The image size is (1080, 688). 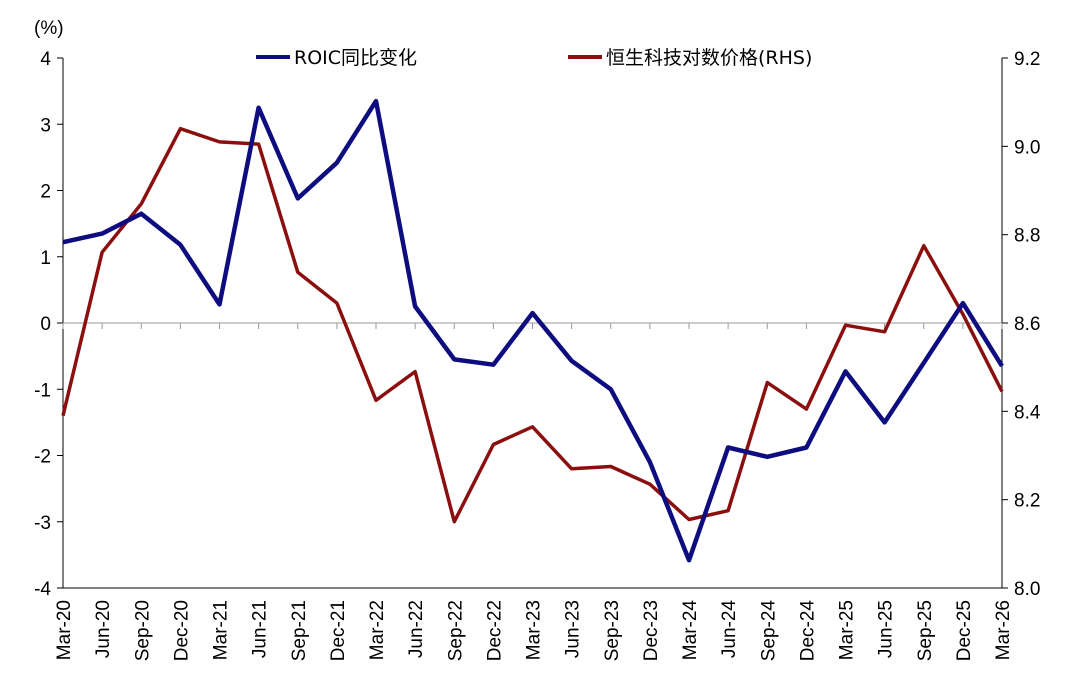 What do you see at coordinates (181, 630) in the screenshot?
I see `x-axis-tick-label: Dec-20` at bounding box center [181, 630].